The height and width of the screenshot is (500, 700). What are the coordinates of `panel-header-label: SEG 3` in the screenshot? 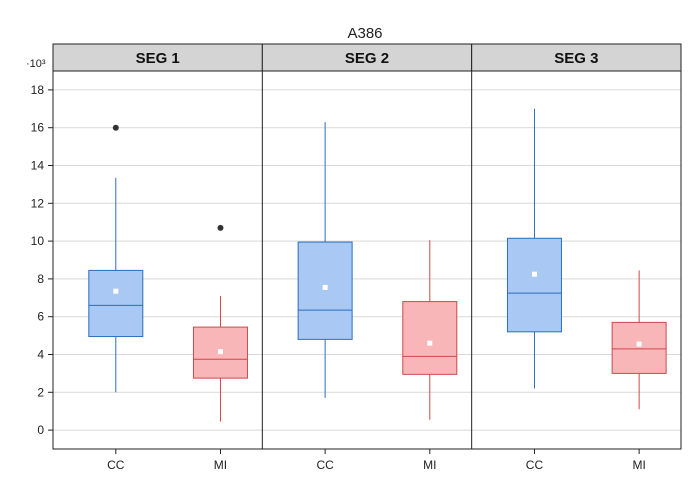 It's located at (576, 58).